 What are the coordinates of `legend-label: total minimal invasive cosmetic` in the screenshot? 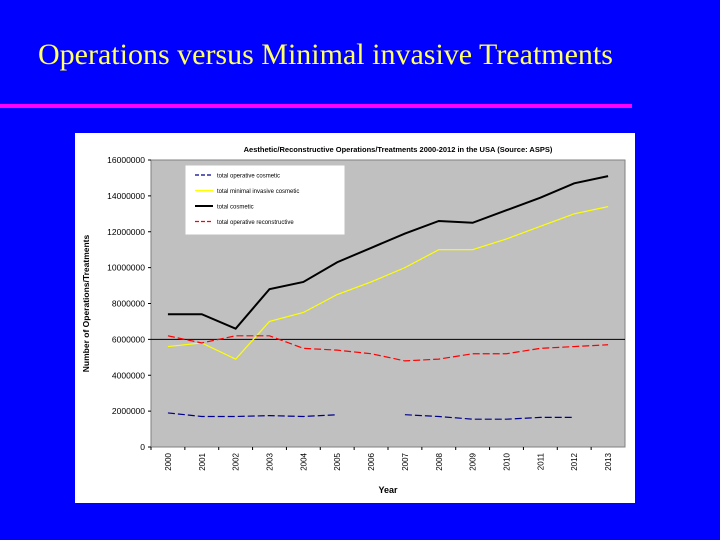 It's located at (258, 192).